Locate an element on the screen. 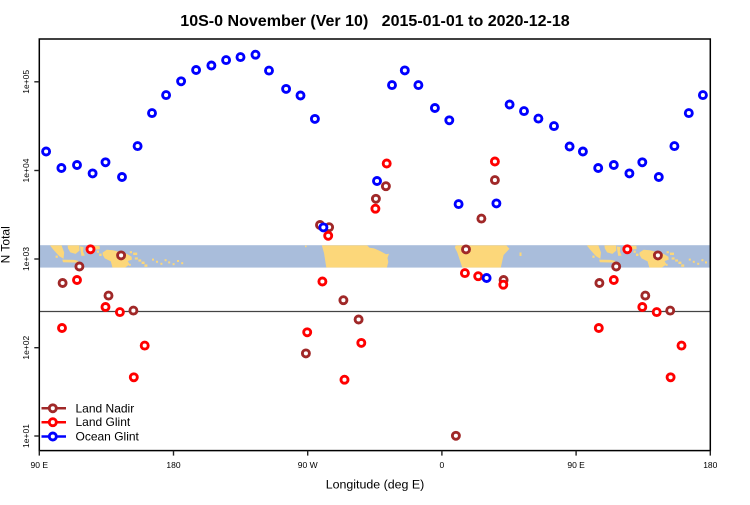 The width and height of the screenshot is (750, 505). svg-text: 1e+01 is located at coordinates (26, 436).